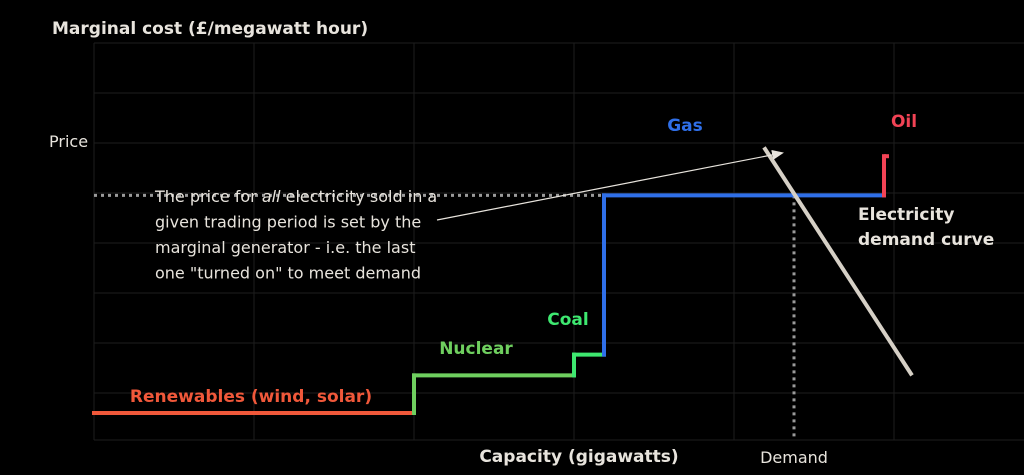 This screenshot has width=1024, height=475. Describe the element at coordinates (288, 222) in the screenshot. I see `annotation-line-1: given trading period is set by the` at that location.